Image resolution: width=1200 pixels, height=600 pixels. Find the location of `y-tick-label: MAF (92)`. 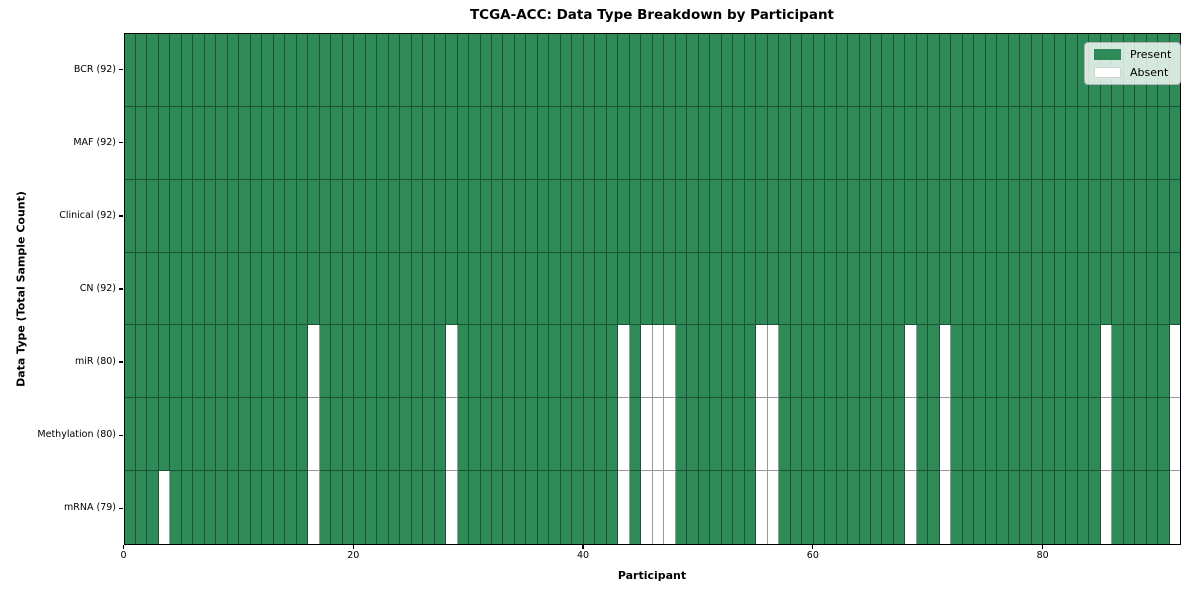

y-tick-label: MAF (92) is located at coordinates (94, 142).